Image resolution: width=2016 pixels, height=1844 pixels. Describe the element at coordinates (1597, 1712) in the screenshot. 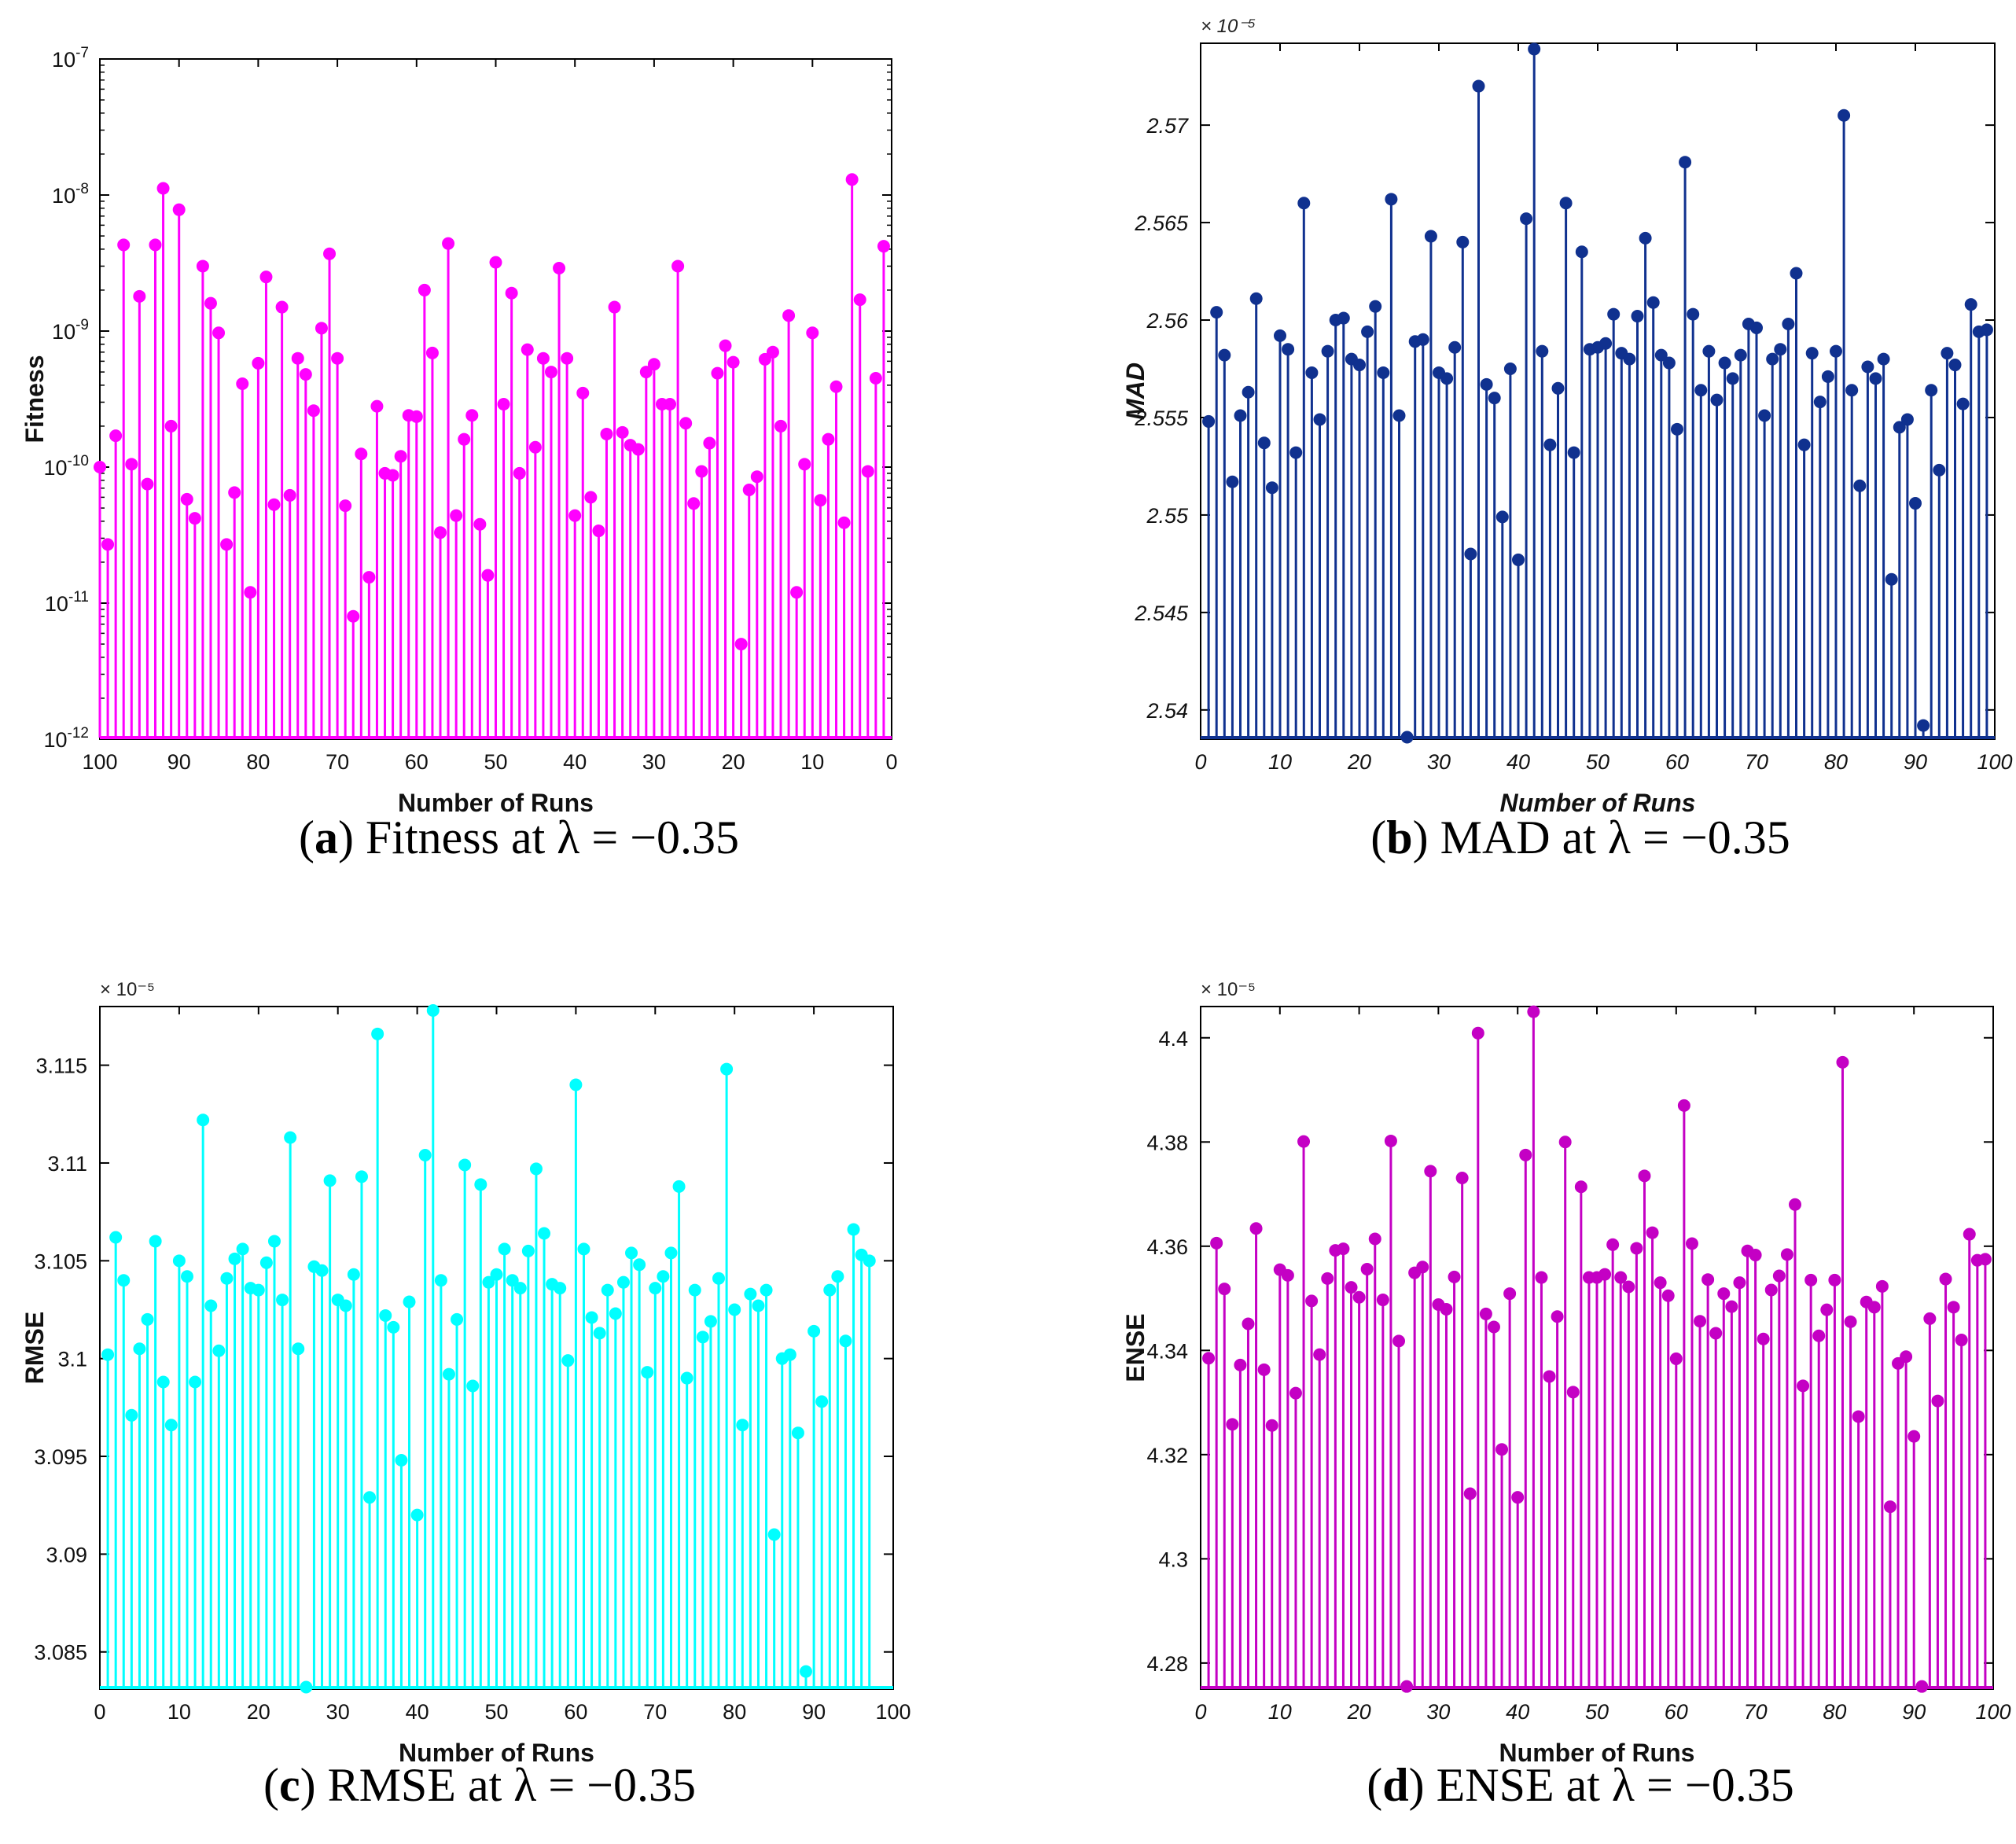

I see `x-tick-label: 50` at that location.